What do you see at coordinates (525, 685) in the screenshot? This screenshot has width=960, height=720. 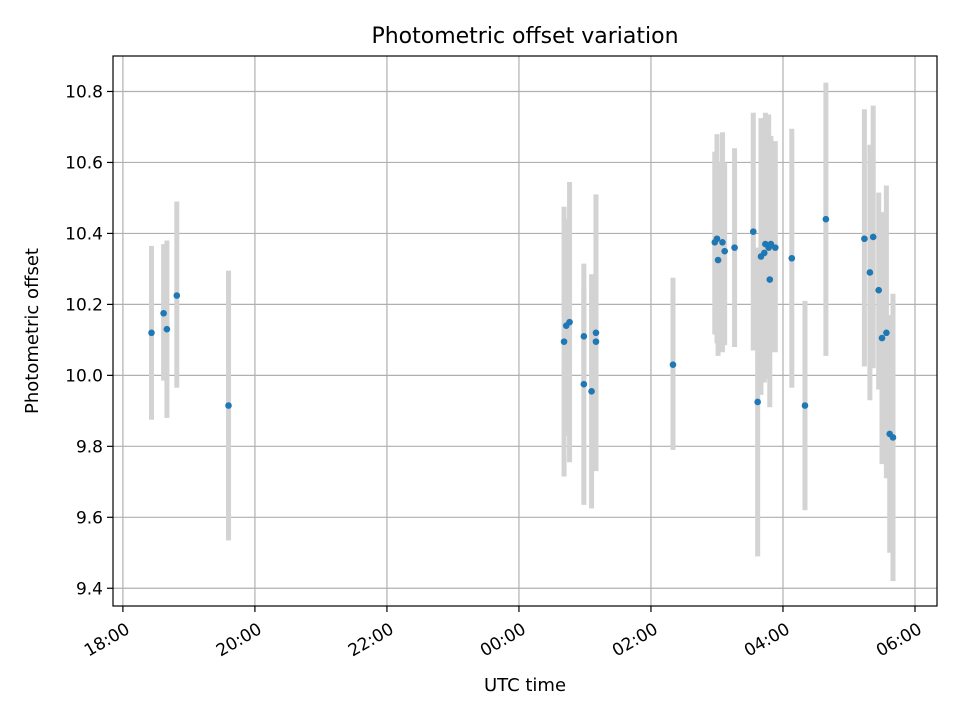 I see `x-axis-label: UTC time` at bounding box center [525, 685].